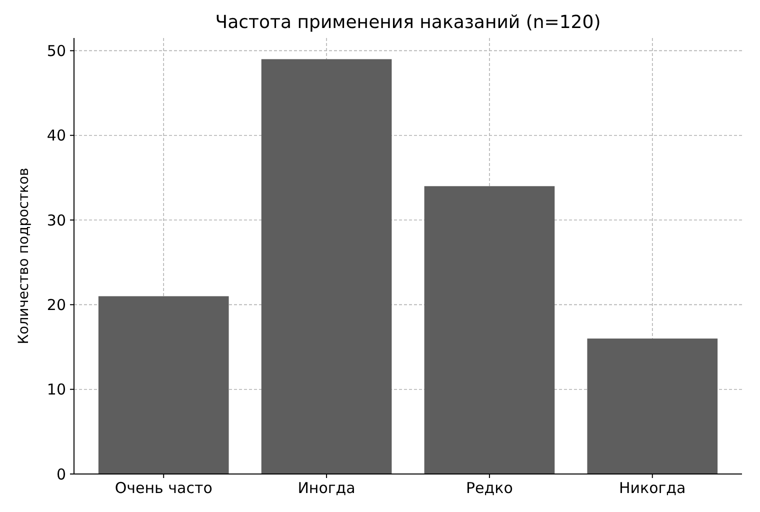 The width and height of the screenshot is (760, 512). Describe the element at coordinates (56, 220) in the screenshot. I see `y-tick-label: 30` at that location.